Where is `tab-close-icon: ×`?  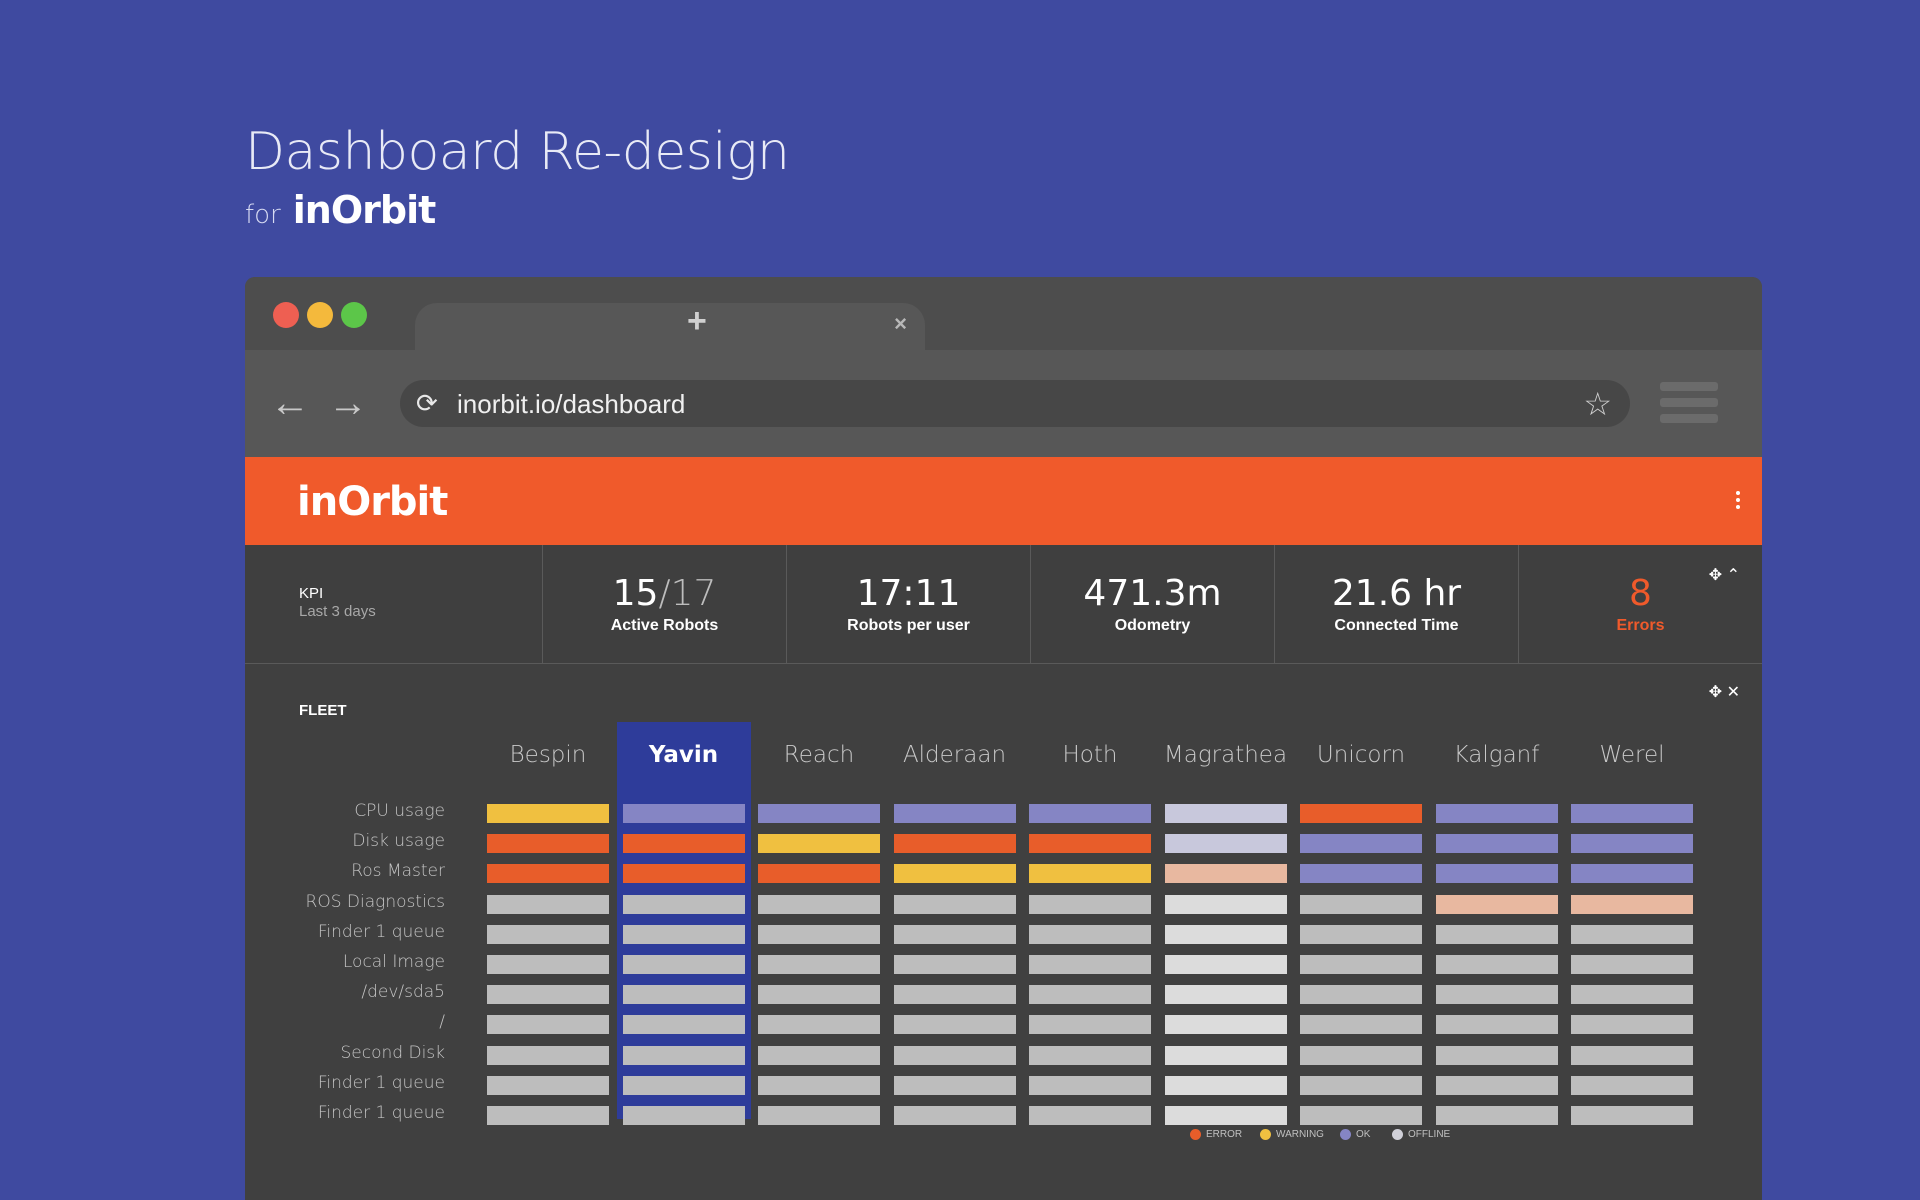 tab-close-icon: × is located at coordinates (900, 323).